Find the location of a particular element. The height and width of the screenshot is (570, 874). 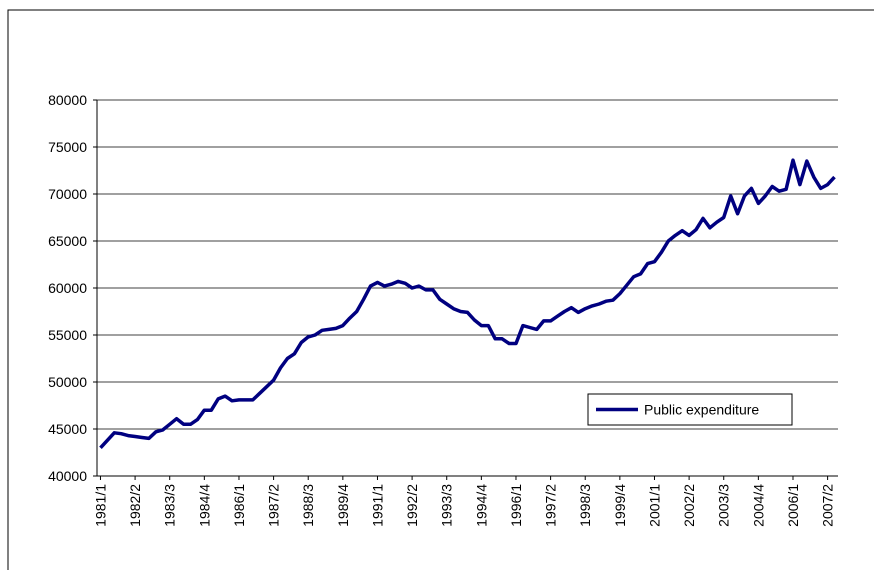

y-tick-label: 55000 is located at coordinates (67, 335).